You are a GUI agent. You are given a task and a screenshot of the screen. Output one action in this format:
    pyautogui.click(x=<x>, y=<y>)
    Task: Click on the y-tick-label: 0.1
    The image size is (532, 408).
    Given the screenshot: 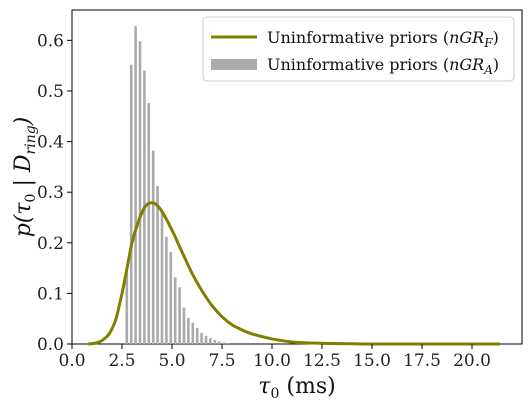 What is the action you would take?
    pyautogui.click(x=50, y=294)
    